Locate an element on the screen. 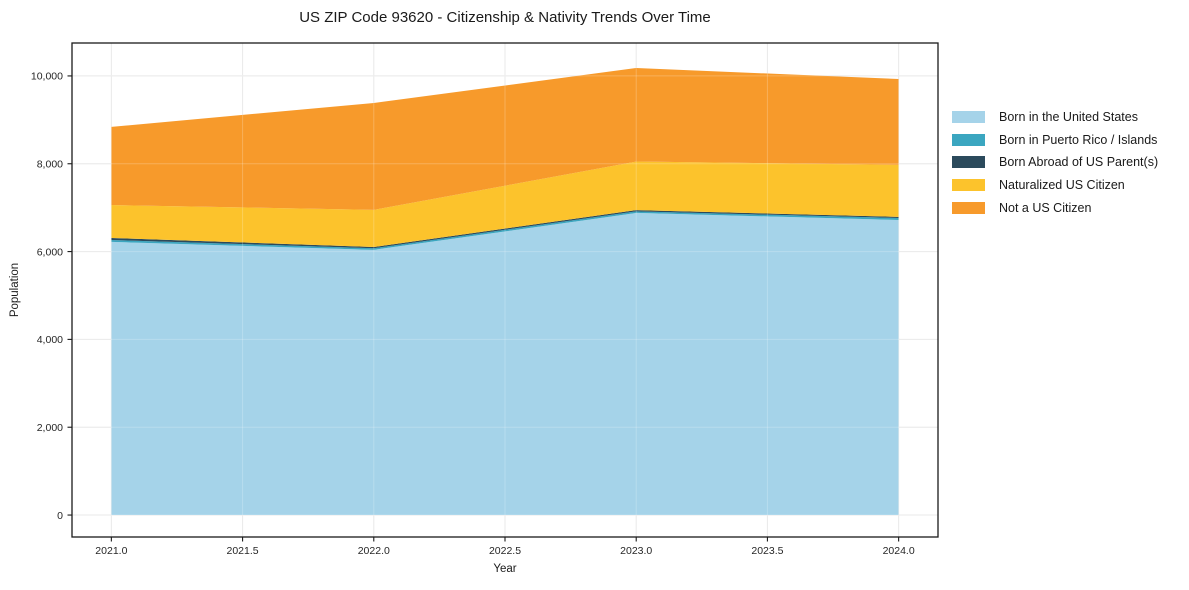 The height and width of the screenshot is (590, 1189). x-tick-label: 2024.0 is located at coordinates (899, 551).